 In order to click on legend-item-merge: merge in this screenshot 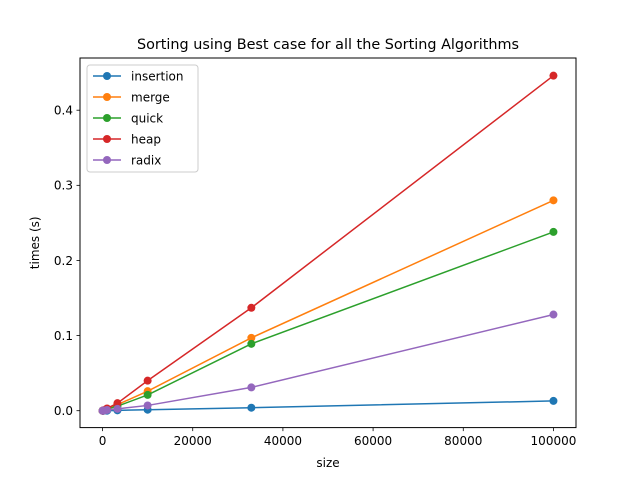, I will do `click(131, 97)`.